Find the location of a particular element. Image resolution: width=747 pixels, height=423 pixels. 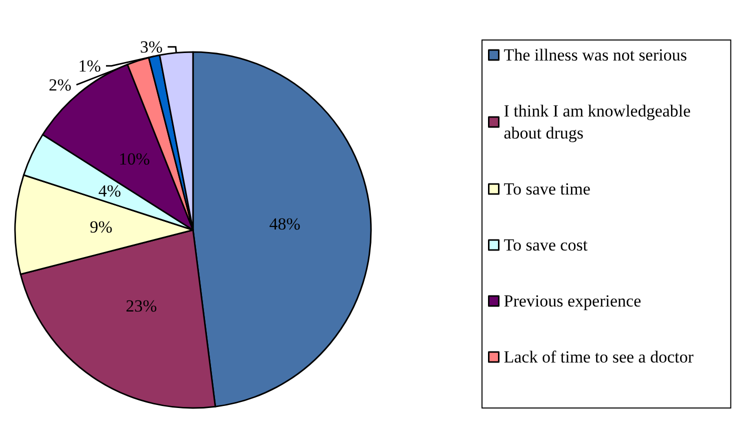

data-label: 1% is located at coordinates (89, 66).